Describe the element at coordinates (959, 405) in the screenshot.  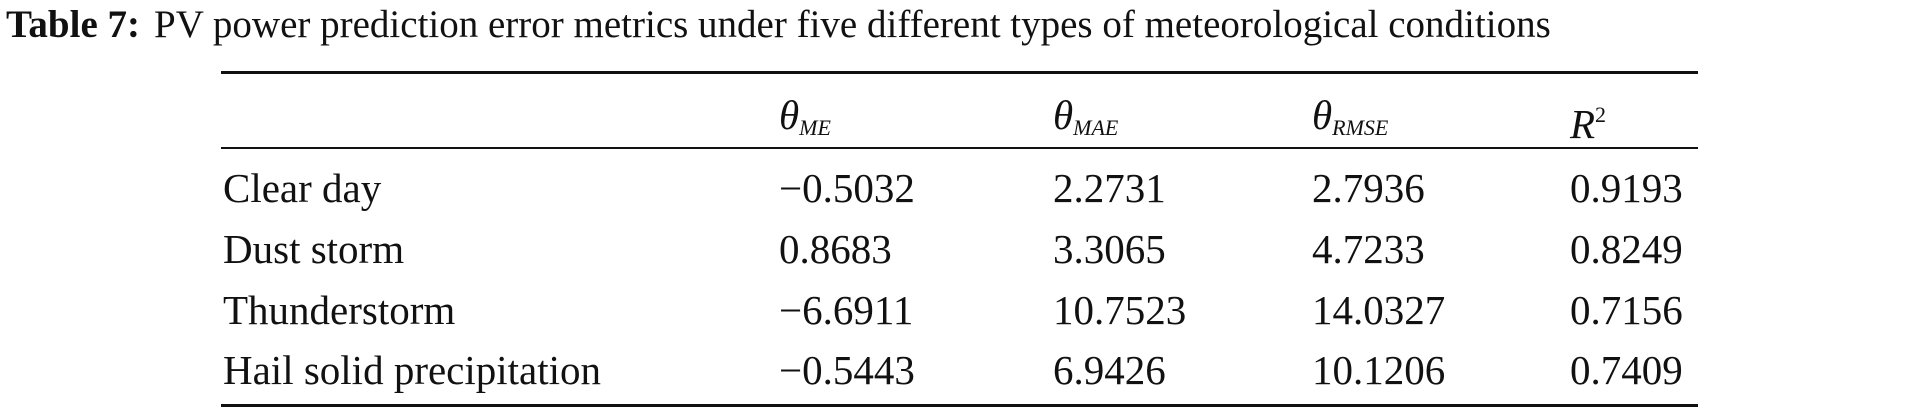
I see `bottom-rule` at that location.